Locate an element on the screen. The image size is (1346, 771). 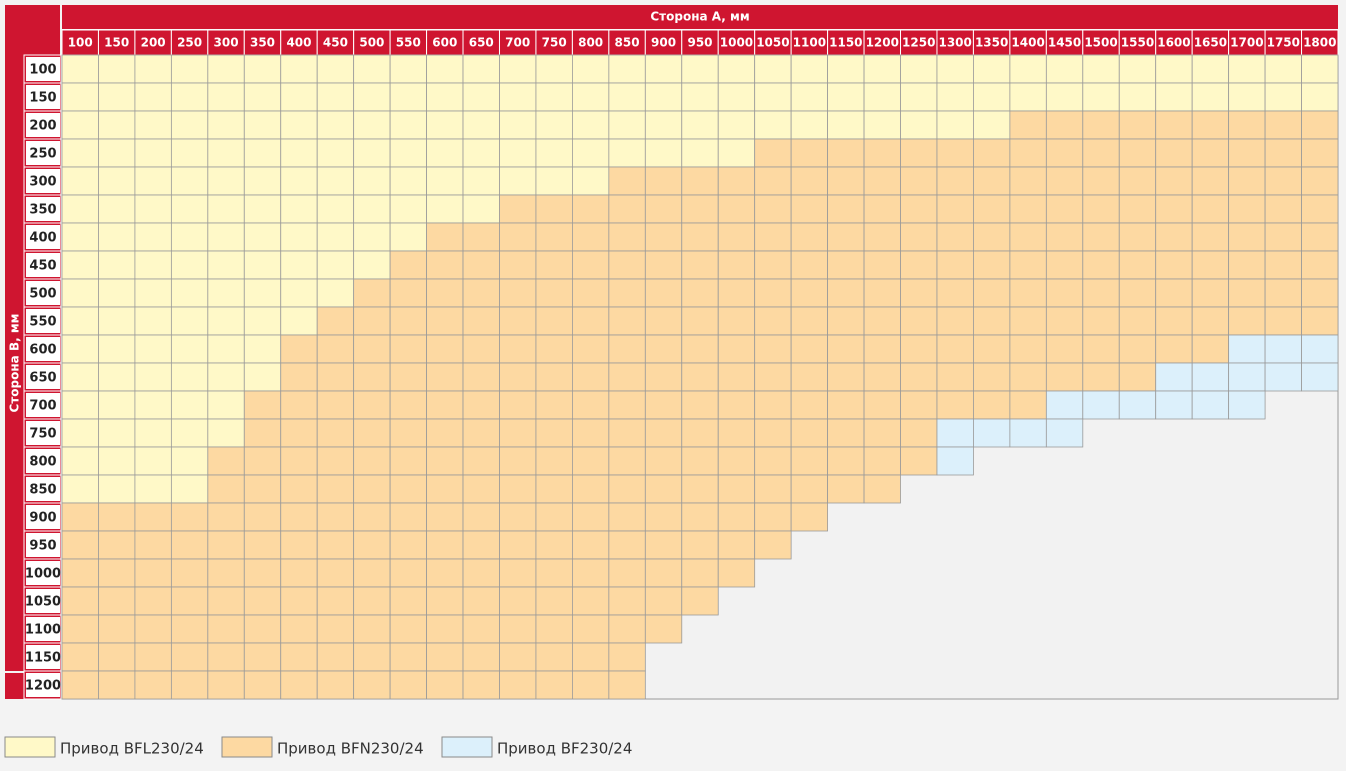
legend-label: Привод BFN230/24 is located at coordinates (350, 749).